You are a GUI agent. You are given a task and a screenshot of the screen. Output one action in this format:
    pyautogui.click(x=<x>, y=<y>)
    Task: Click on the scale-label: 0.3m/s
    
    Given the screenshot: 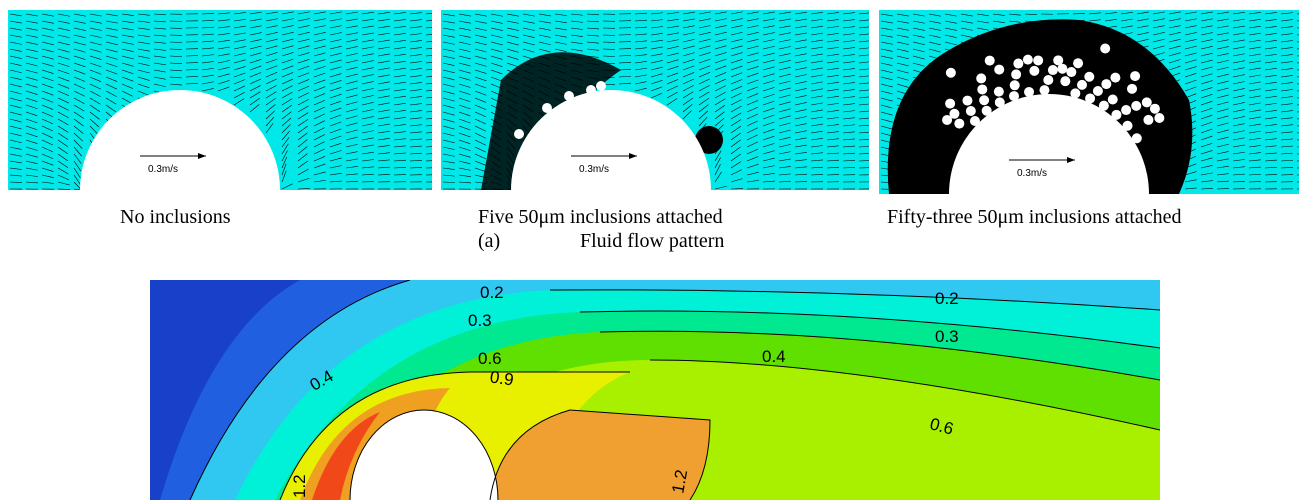 What is the action you would take?
    pyautogui.click(x=594, y=169)
    